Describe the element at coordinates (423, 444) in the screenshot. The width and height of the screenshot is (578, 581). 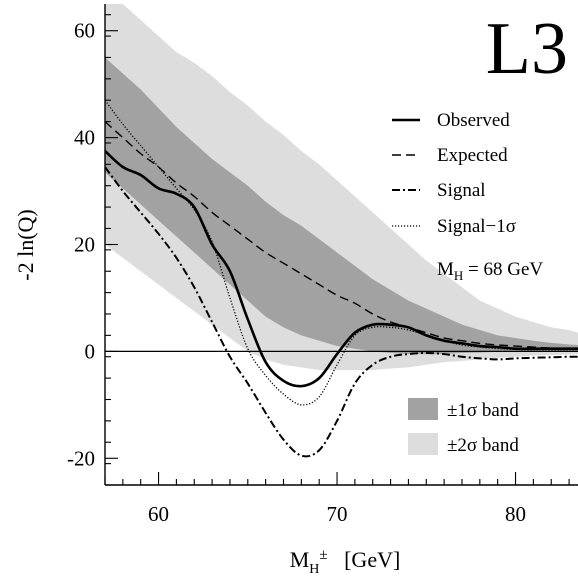
I see `legend-swatch-band_2sigma` at that location.